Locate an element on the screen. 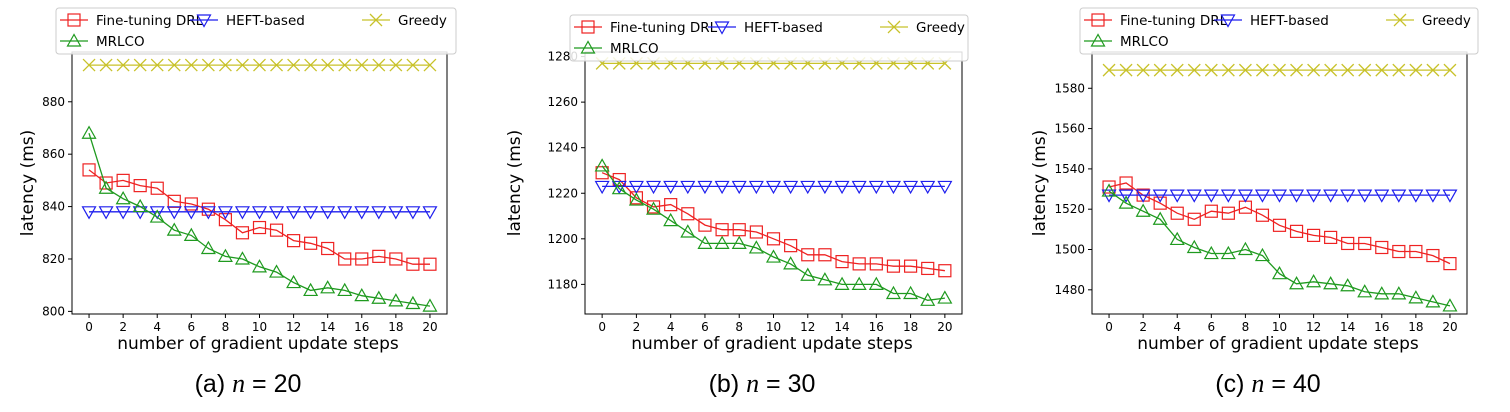 Image resolution: width=1510 pixels, height=412 pixels. legend-x-marker is located at coordinates (1400, 20).